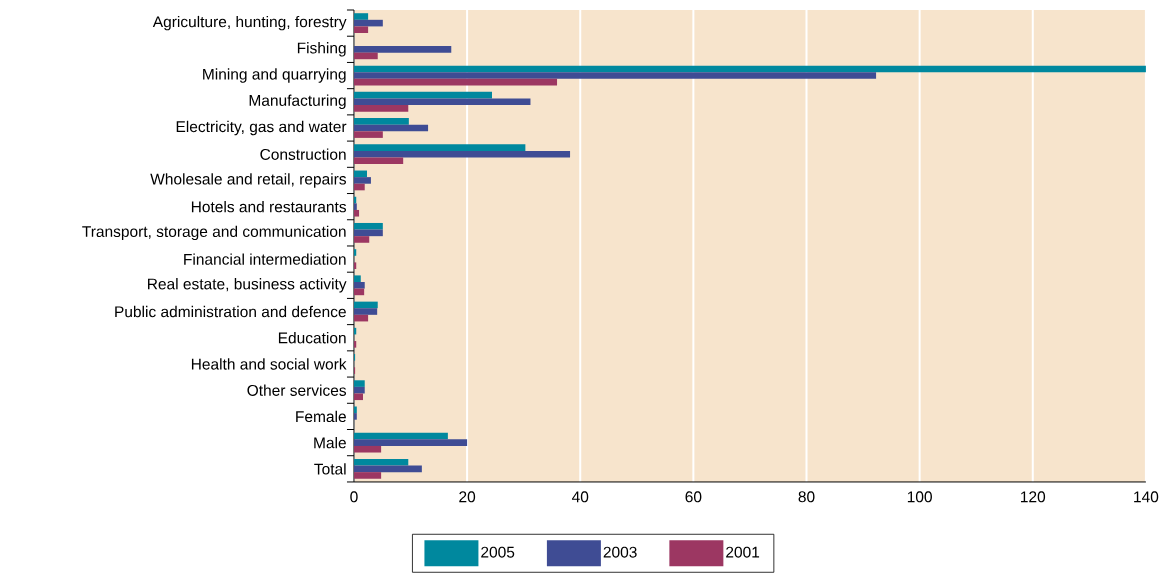 The height and width of the screenshot is (583, 1164). I want to click on legend-label: 2003, so click(620, 552).